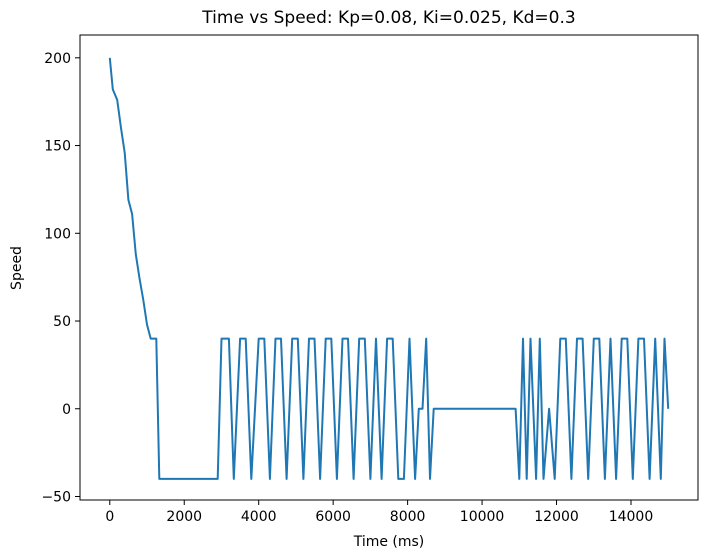 This screenshot has width=722, height=558. Describe the element at coordinates (184, 517) in the screenshot. I see `x-tick-label: 2000` at that location.